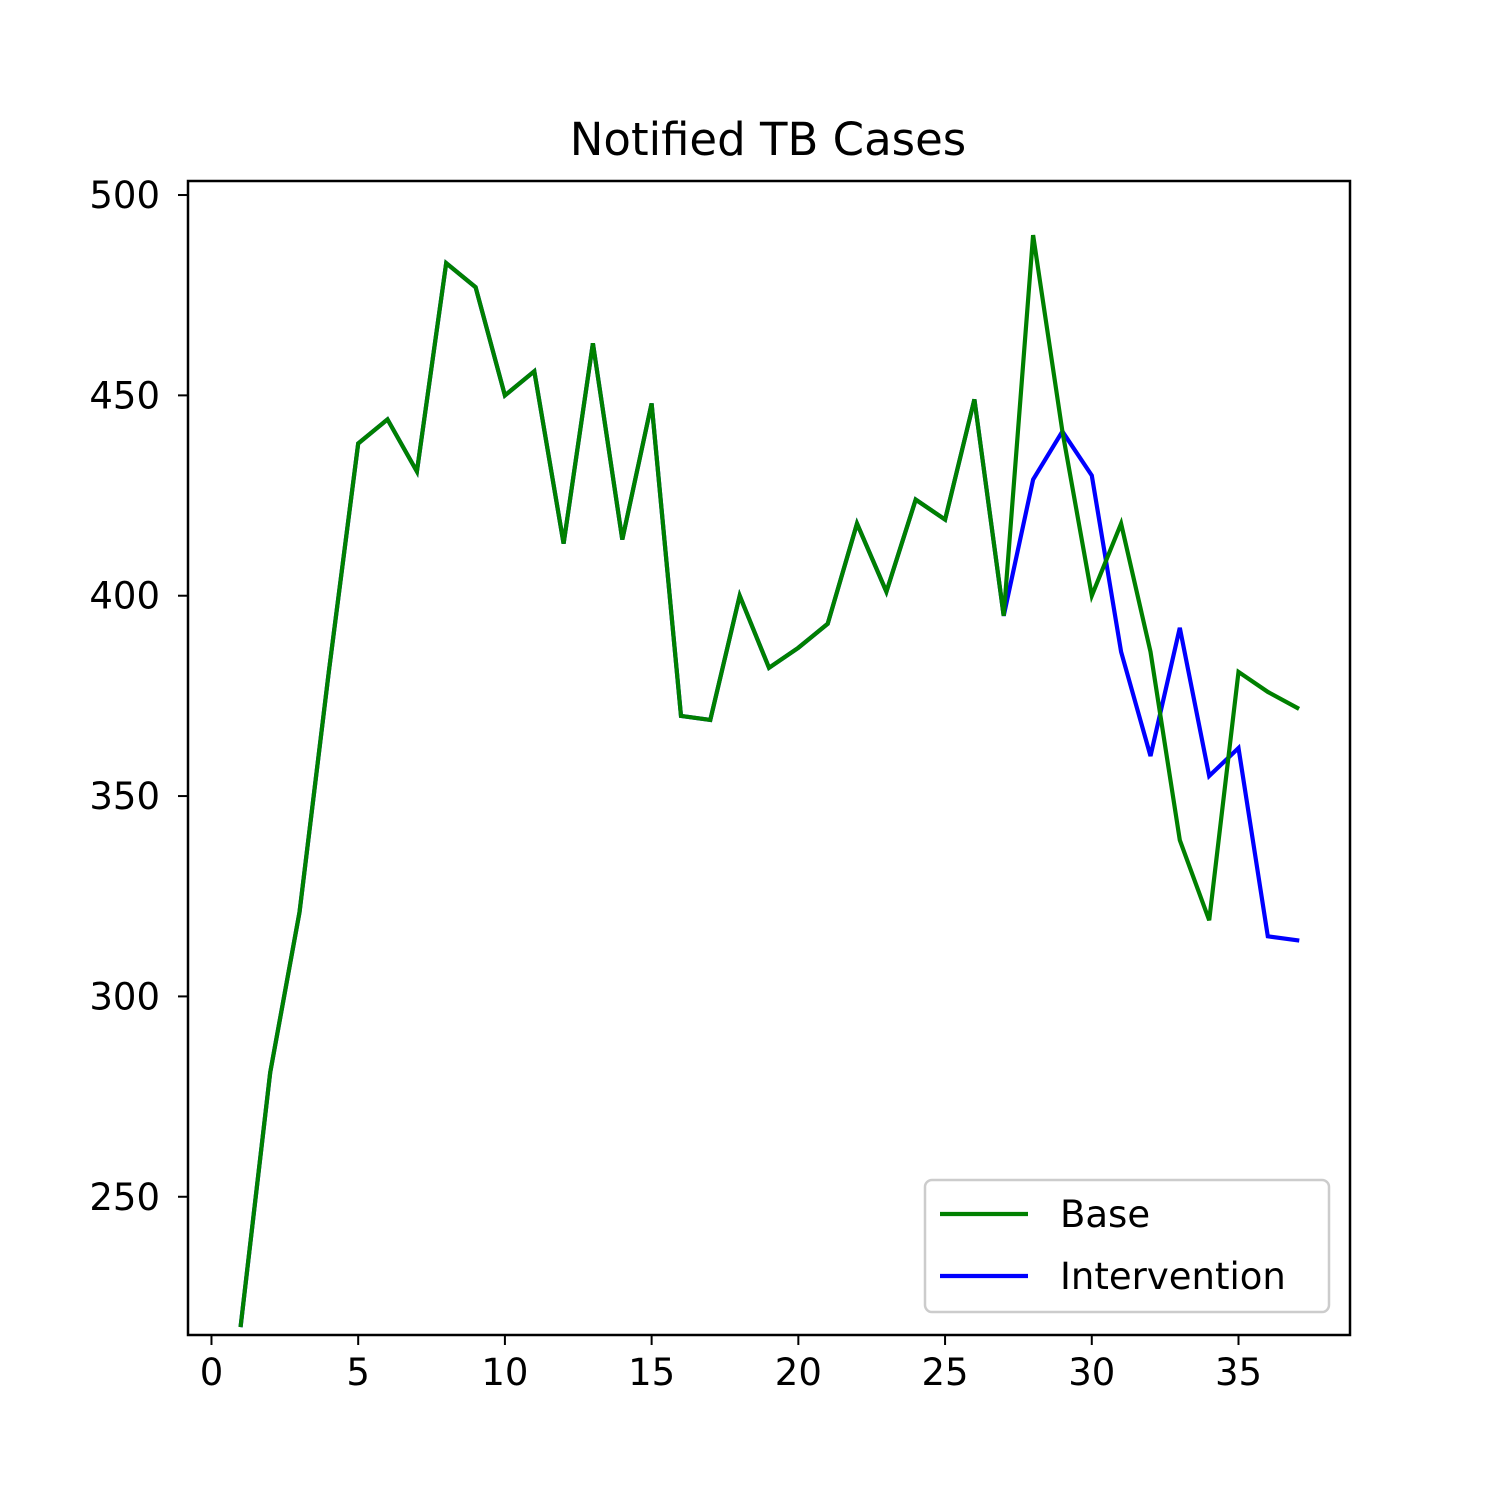 The height and width of the screenshot is (1500, 1500). Describe the element at coordinates (124, 395) in the screenshot. I see `y-tick-label: 450` at that location.